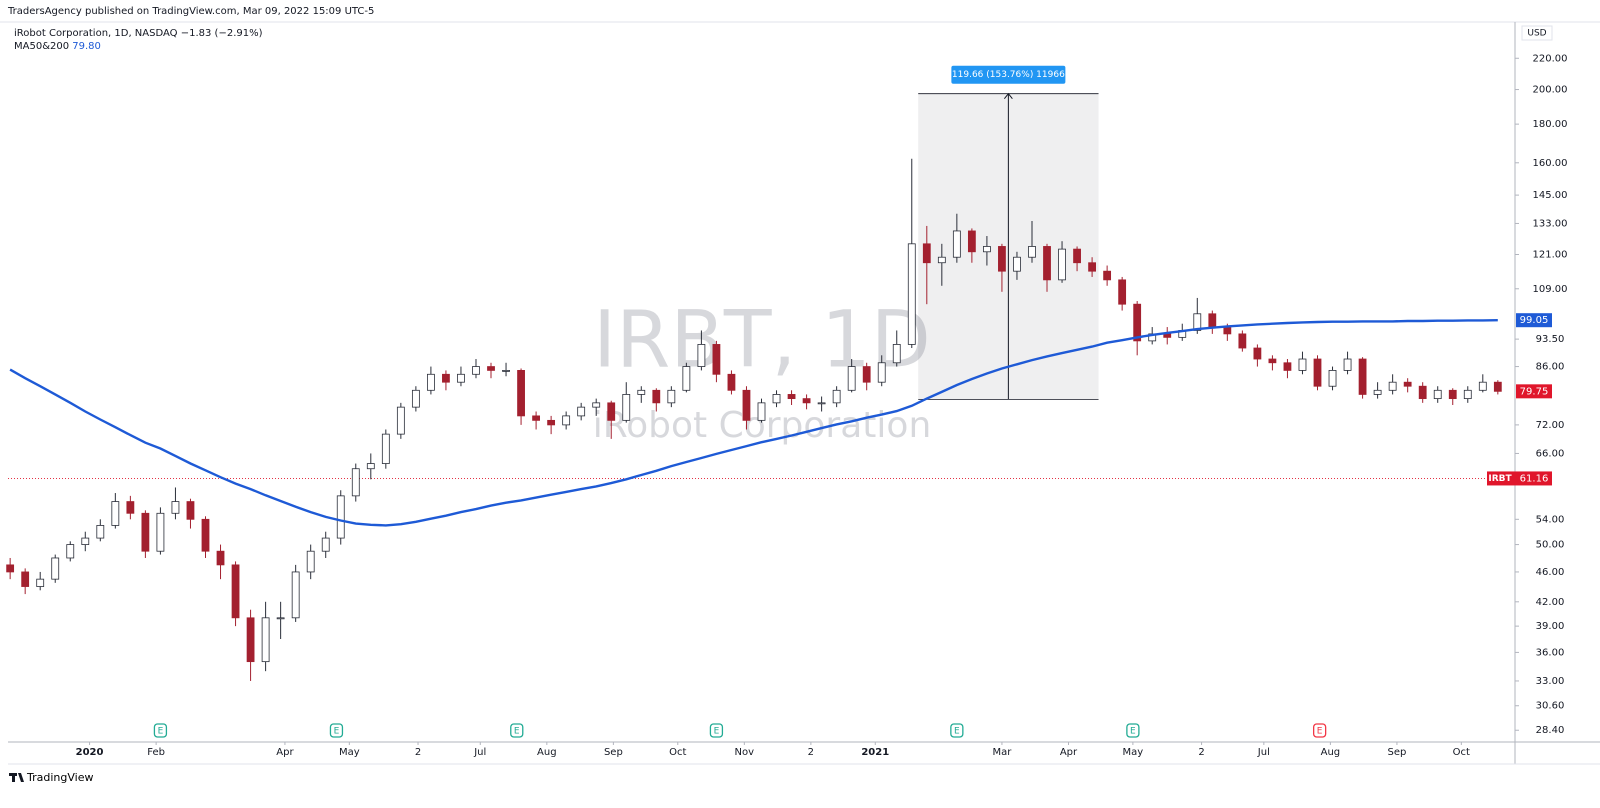 The image size is (1600, 808). Describe the element at coordinates (1550, 195) in the screenshot. I see `y-tick-label: 145.00` at that location.